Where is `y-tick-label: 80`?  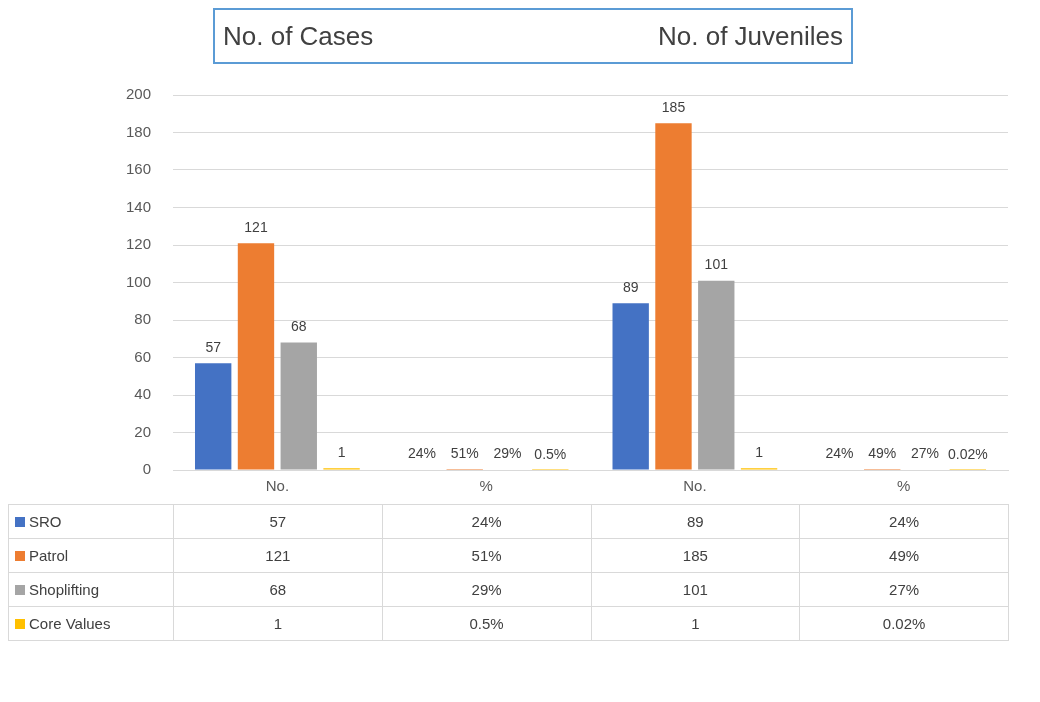
y-tick-label: 80 is located at coordinates (142, 319).